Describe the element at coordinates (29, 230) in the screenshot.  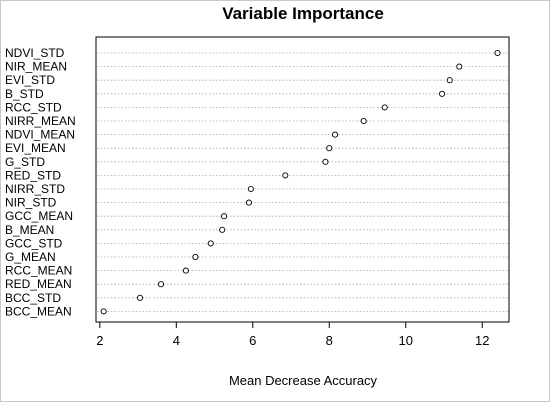
I see `category-label: B_MEAN` at that location.